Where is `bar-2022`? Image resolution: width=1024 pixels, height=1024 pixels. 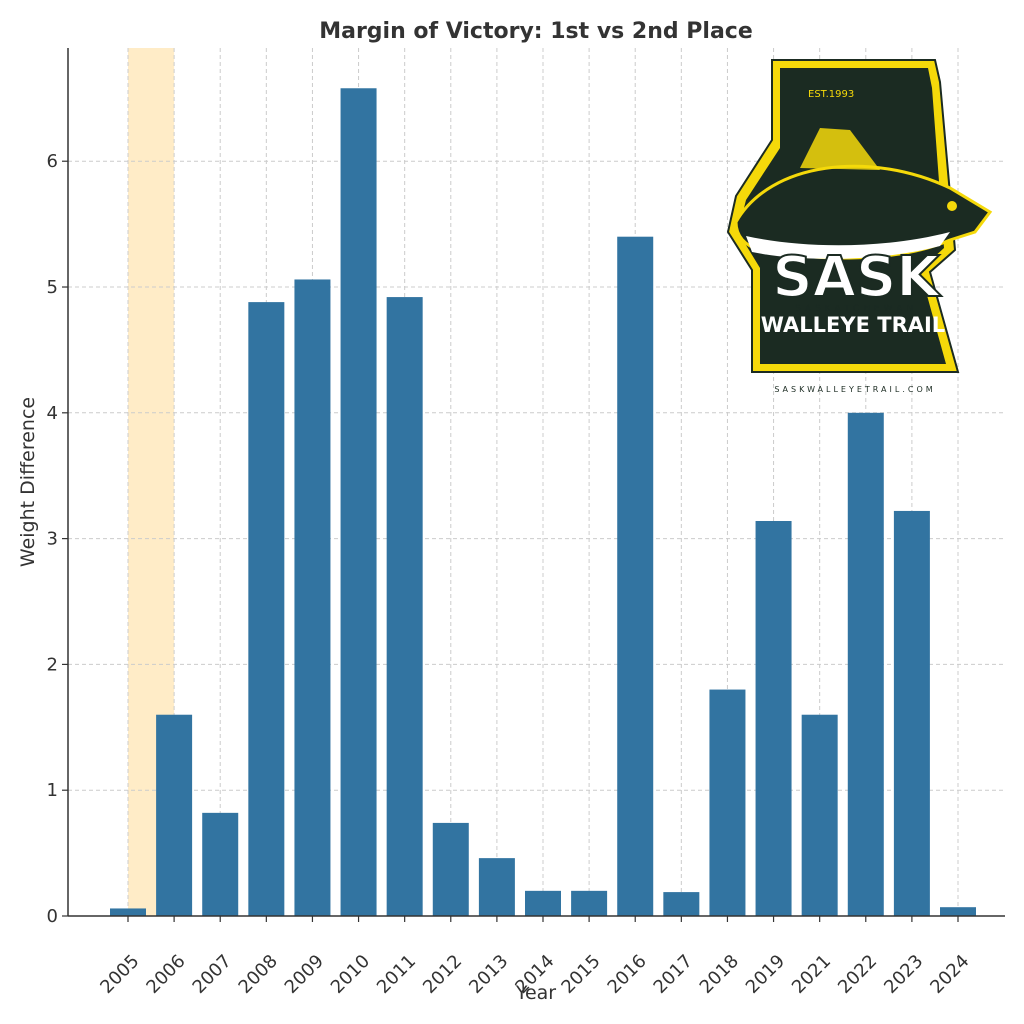 bar-2022 is located at coordinates (865, 664).